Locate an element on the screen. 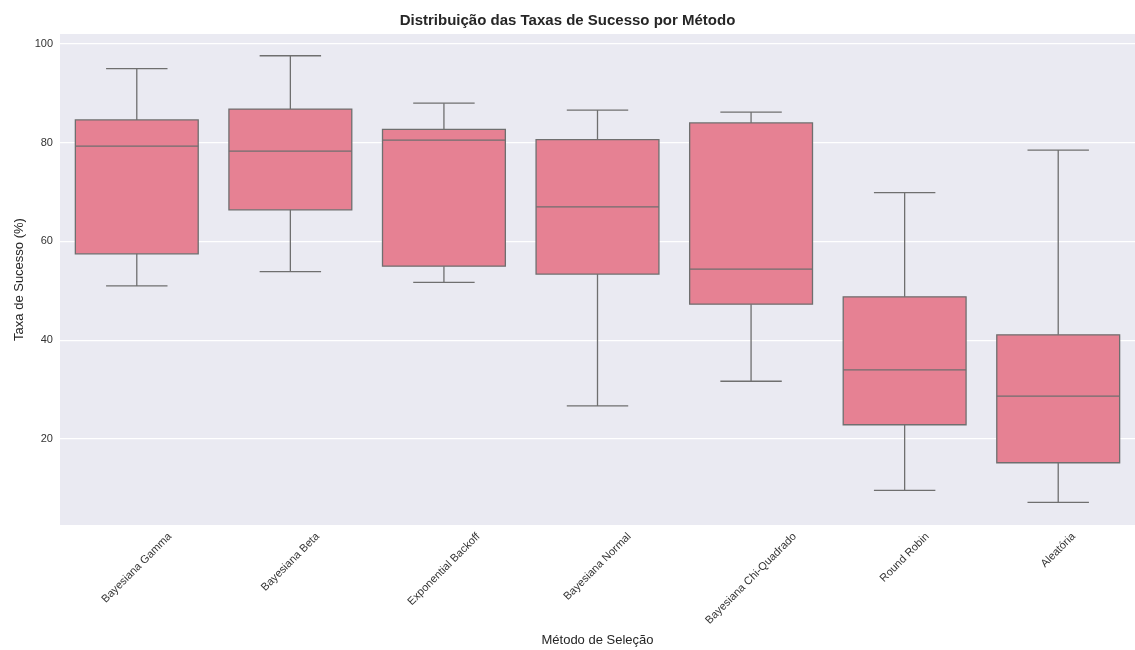 Image resolution: width=1135 pixels, height=650 pixels. y-axis-title: Taxa de Sucesso (%) is located at coordinates (19, 279).